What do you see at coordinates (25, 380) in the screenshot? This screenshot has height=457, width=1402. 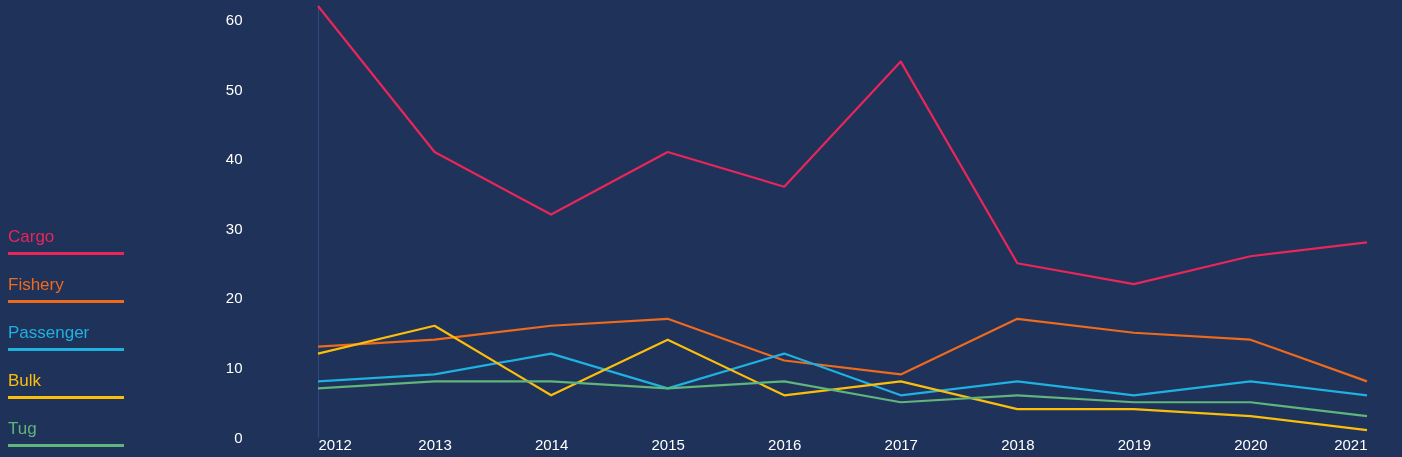 I see `text: Bulk` at bounding box center [25, 380].